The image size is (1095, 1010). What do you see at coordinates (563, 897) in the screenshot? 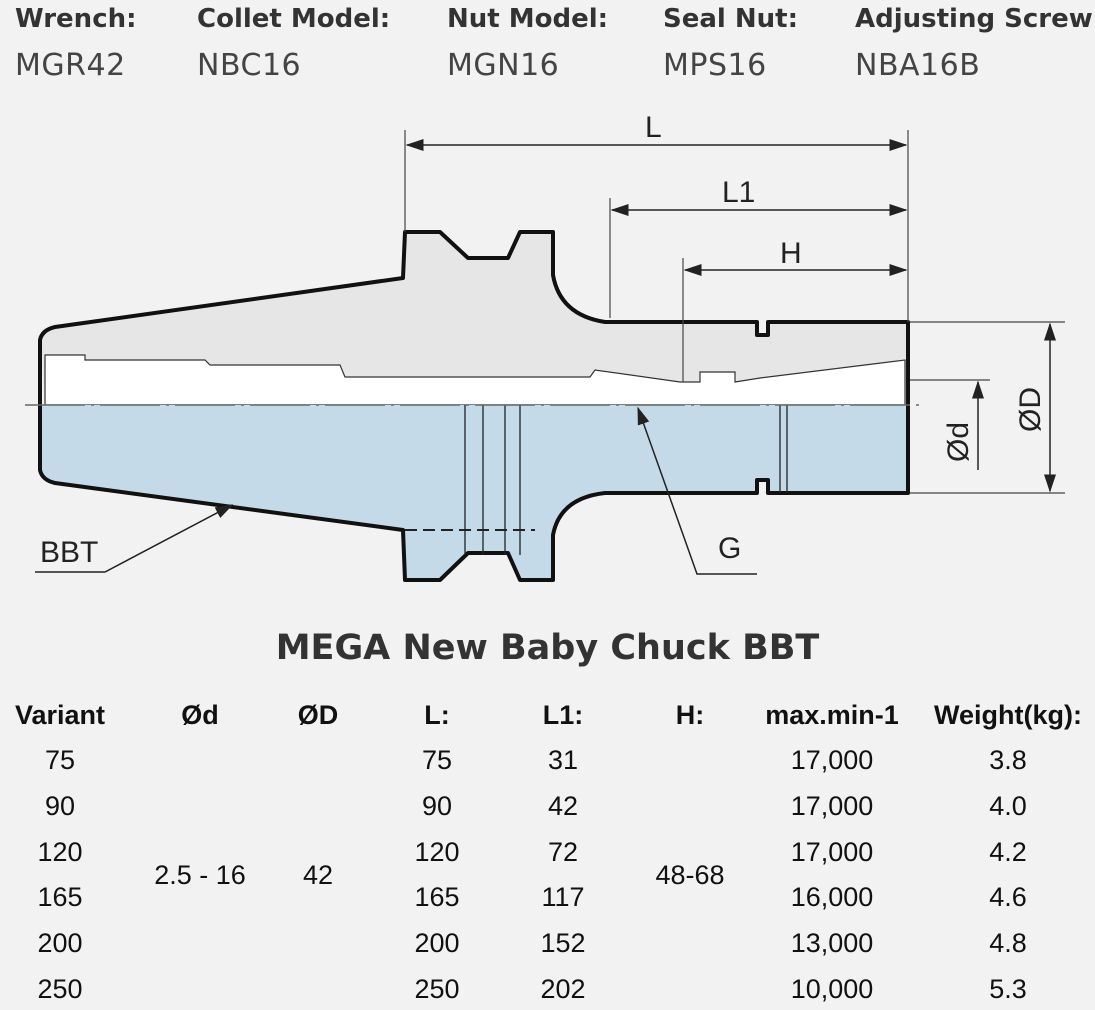
I see `cell-l1: 117` at bounding box center [563, 897].